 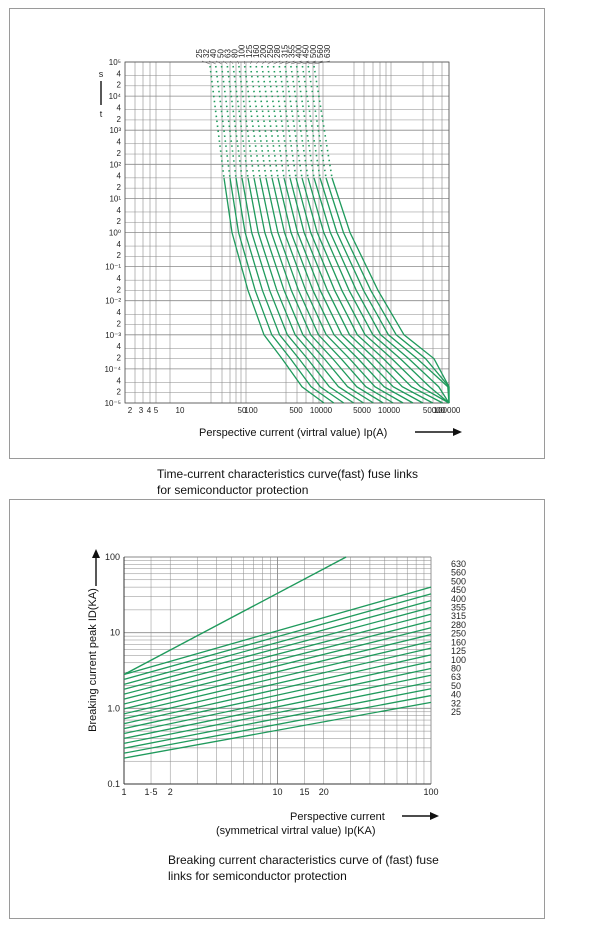 I want to click on breaking-current-x-tick: 20, so click(x=324, y=792).